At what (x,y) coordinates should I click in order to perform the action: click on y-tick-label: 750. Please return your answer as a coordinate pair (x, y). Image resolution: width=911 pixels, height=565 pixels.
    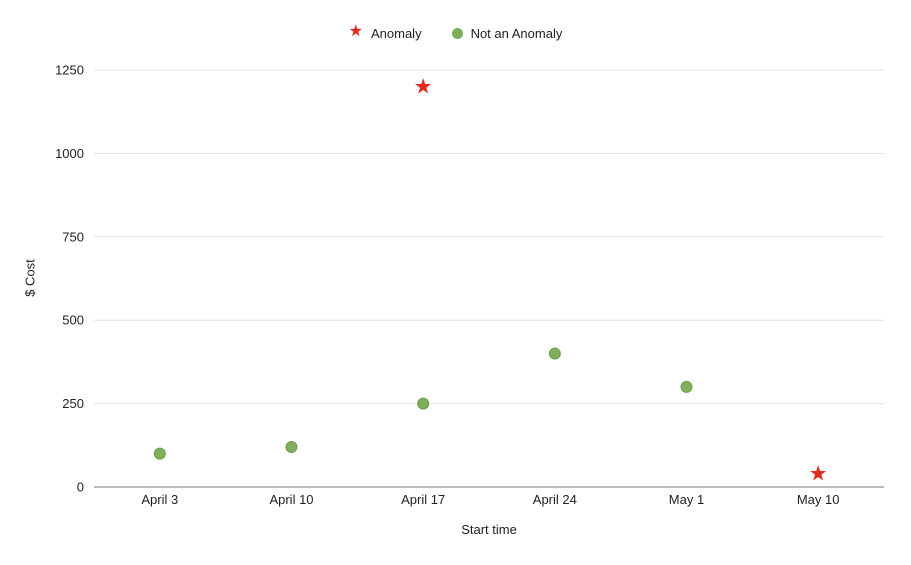
    Looking at the image, I should click on (73, 236).